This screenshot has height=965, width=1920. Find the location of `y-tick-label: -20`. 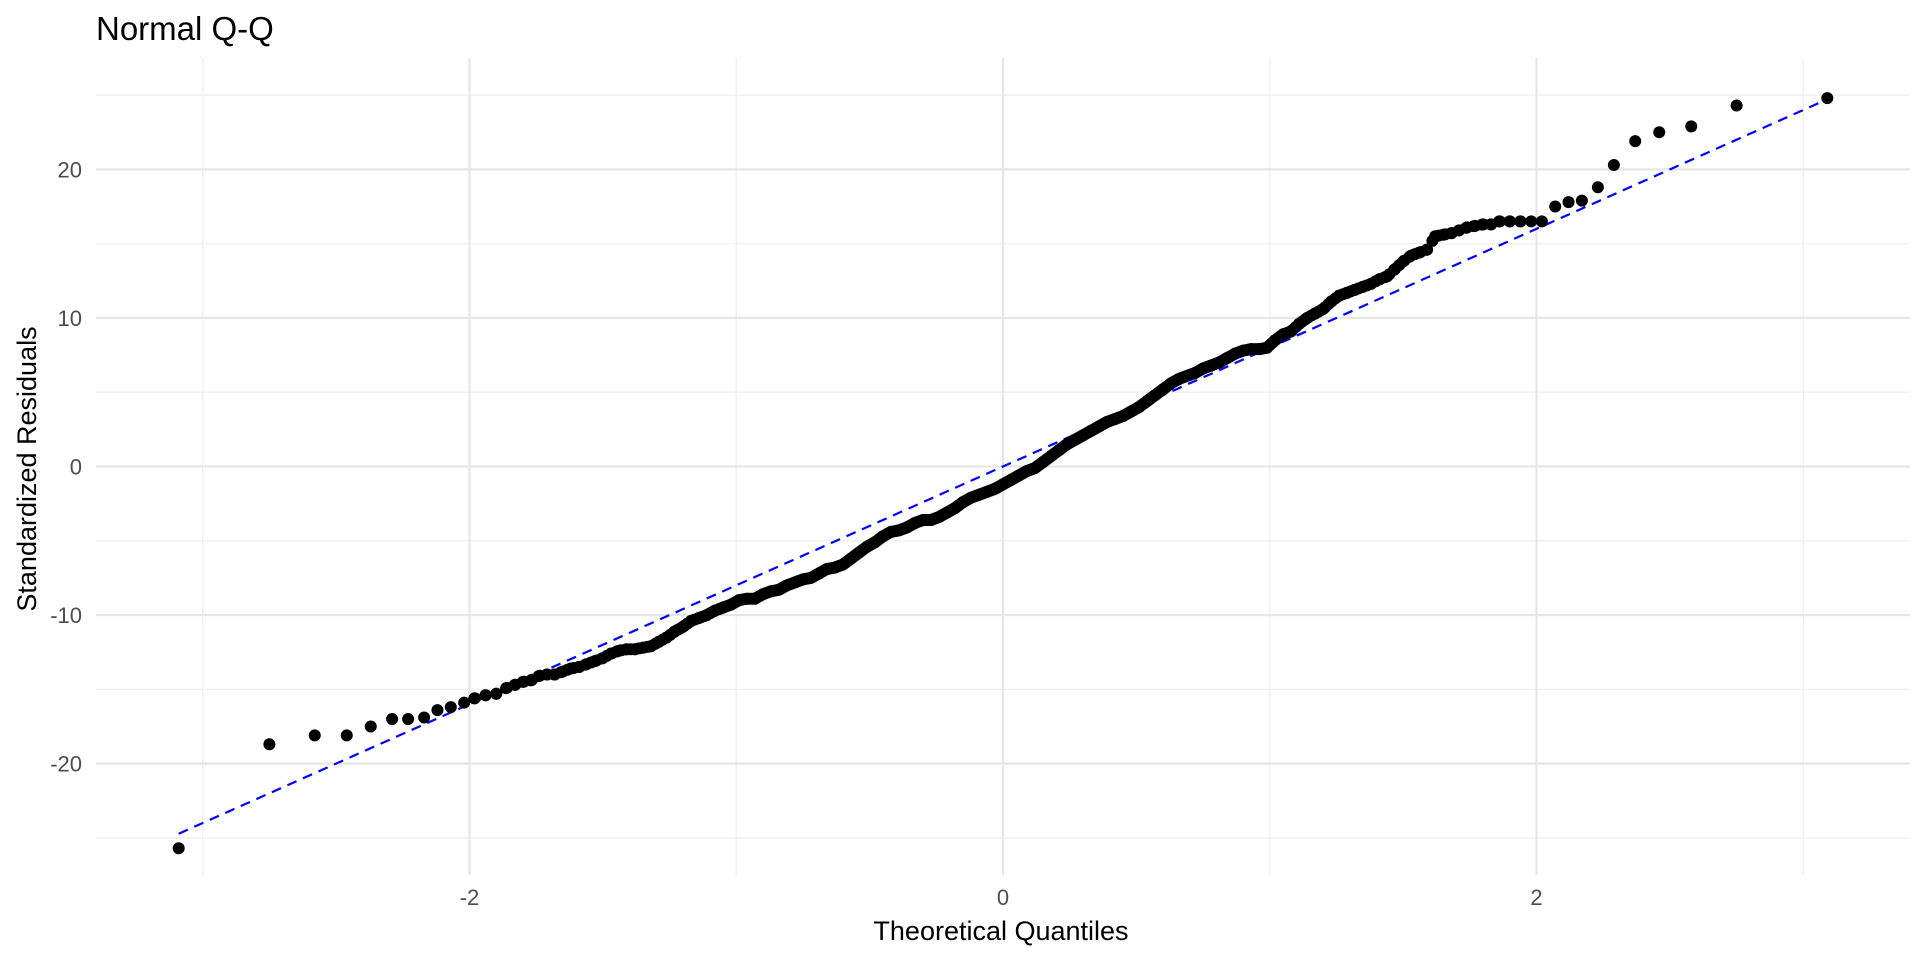

y-tick-label: -20 is located at coordinates (66, 764).